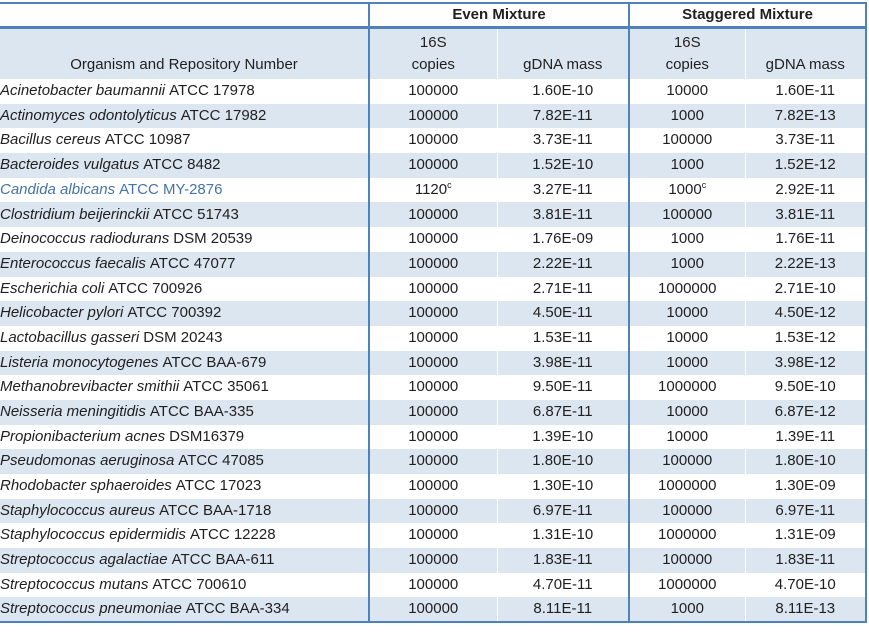 The height and width of the screenshot is (632, 869). Describe the element at coordinates (182, 165) in the screenshot. I see `strain-id: ATCC 8482` at that location.